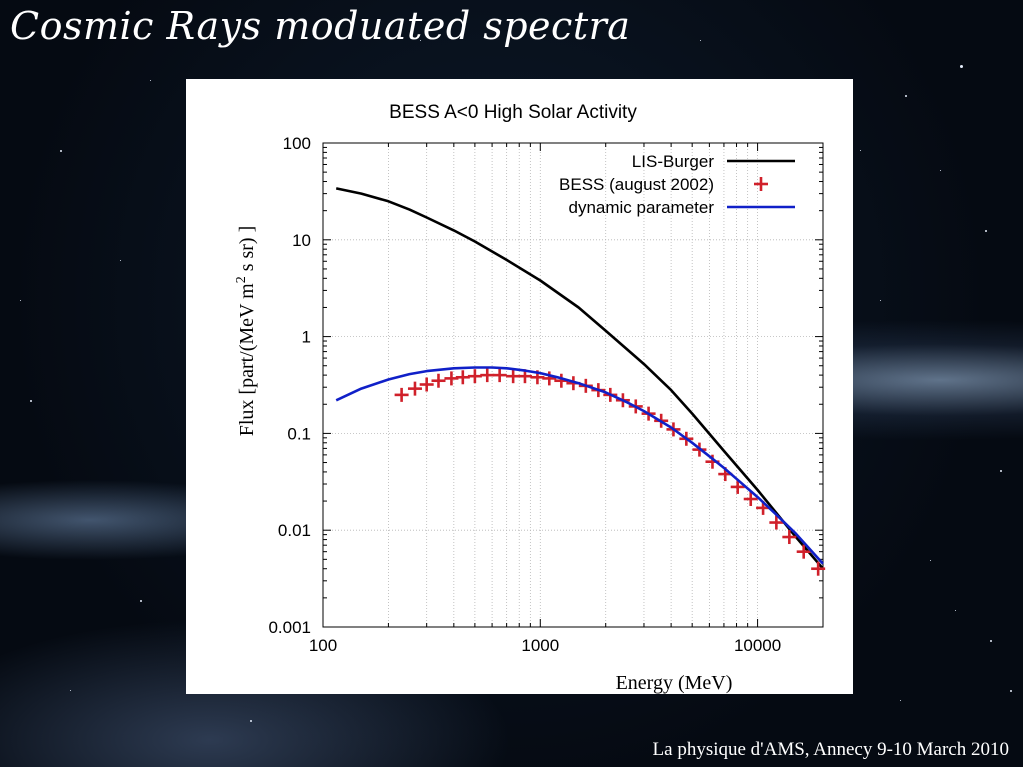  Describe the element at coordinates (674, 683) in the screenshot. I see `x-axis-label: Energy (MeV)` at that location.